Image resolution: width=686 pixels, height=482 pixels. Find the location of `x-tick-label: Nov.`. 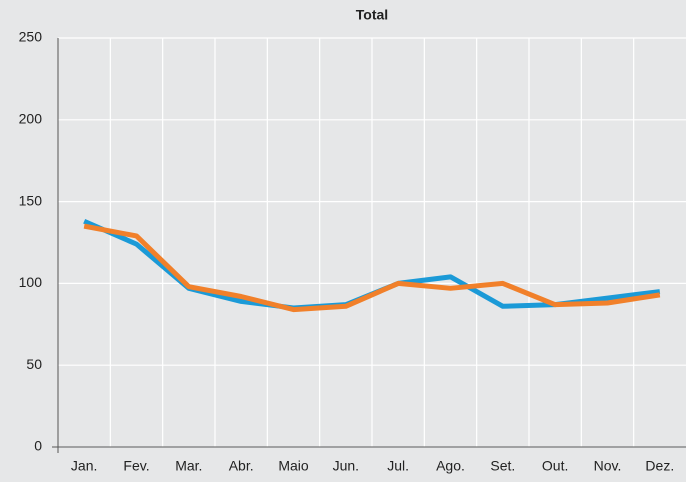

x-tick-label: Nov. is located at coordinates (608, 466).